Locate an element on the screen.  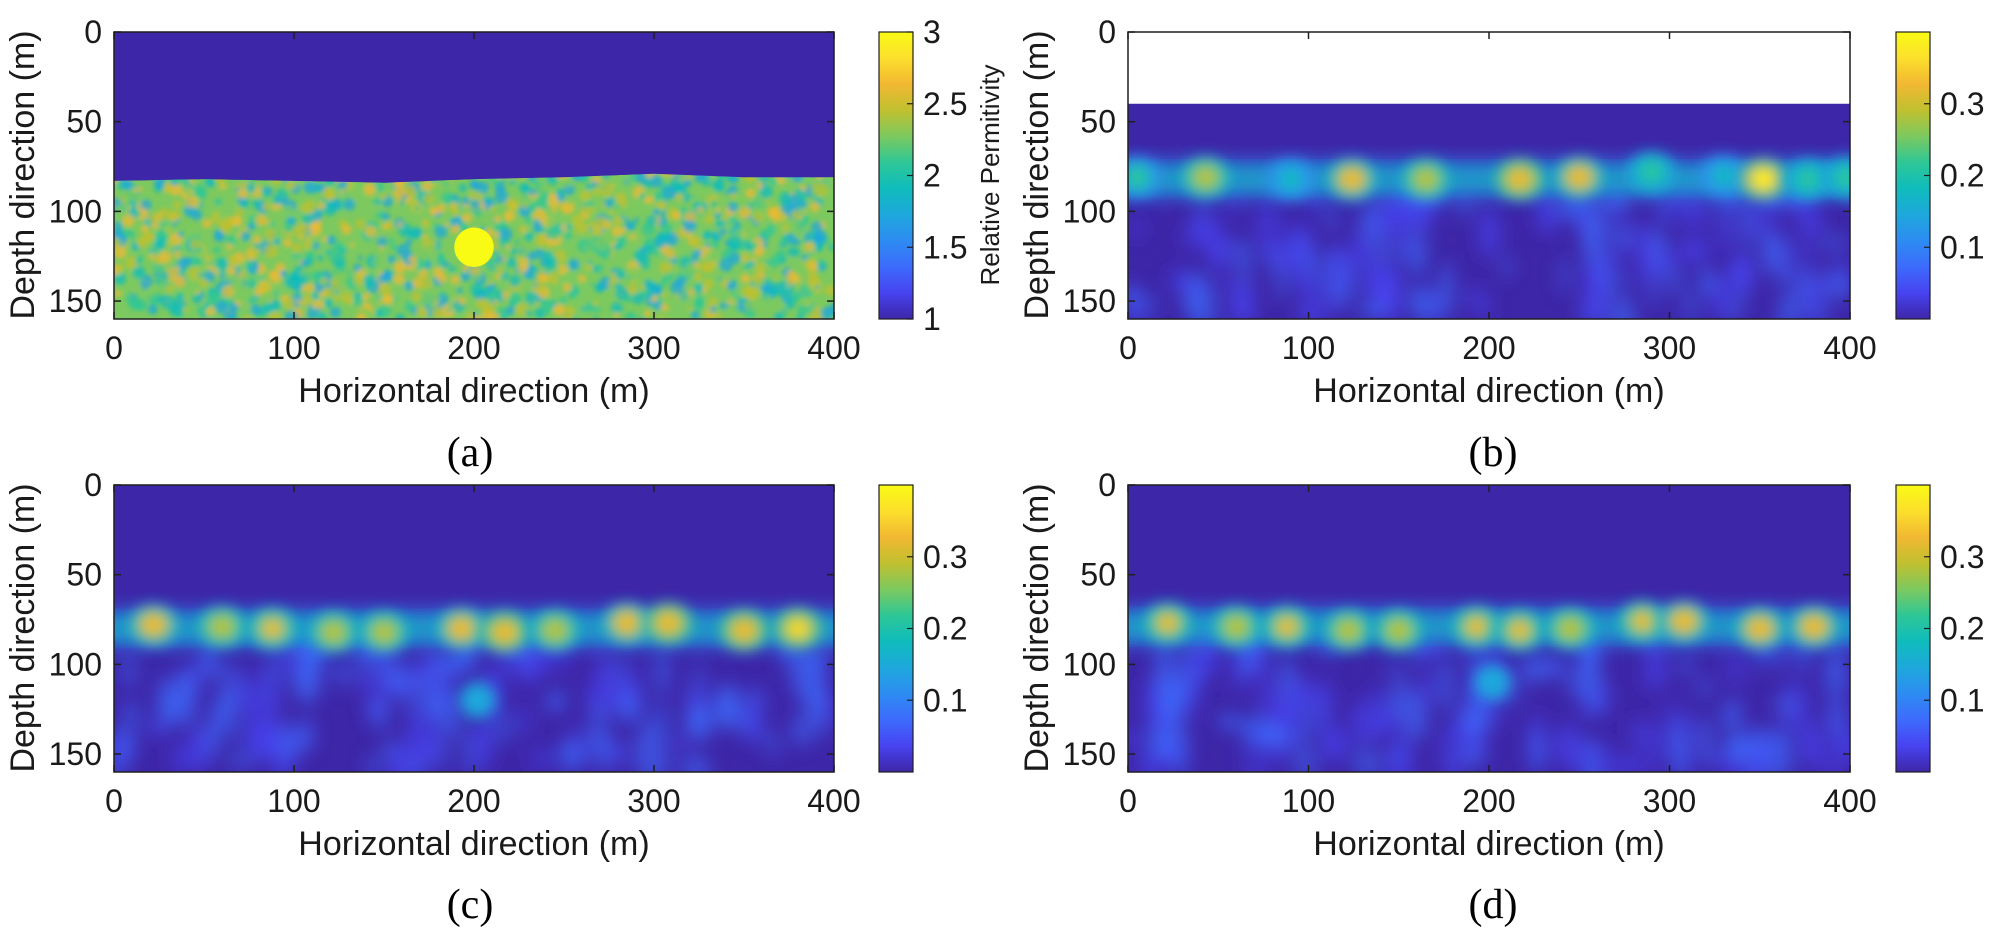
y-axis-label-b: Depth direction (m) is located at coordinates (1037, 174).